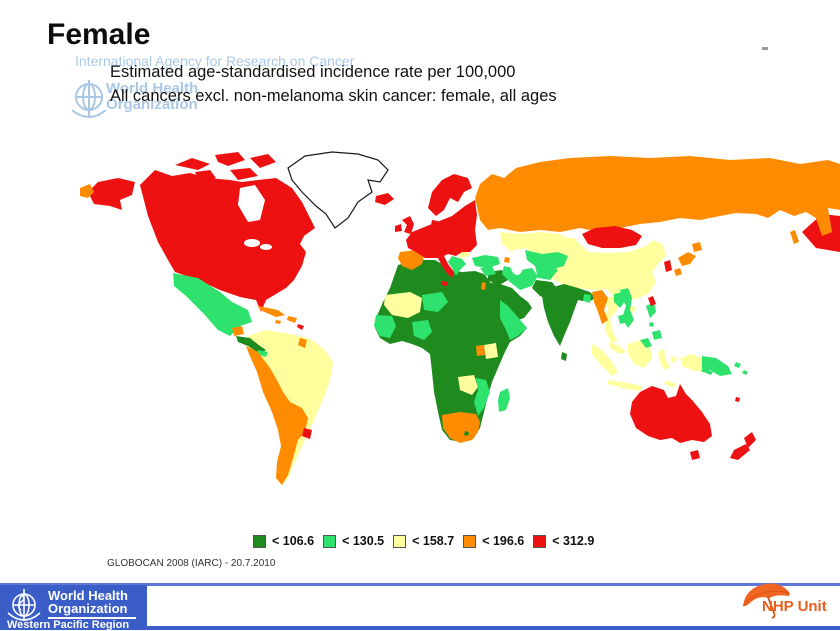  What do you see at coordinates (420, 628) in the screenshot?
I see `footer-bottom-bar` at bounding box center [420, 628].